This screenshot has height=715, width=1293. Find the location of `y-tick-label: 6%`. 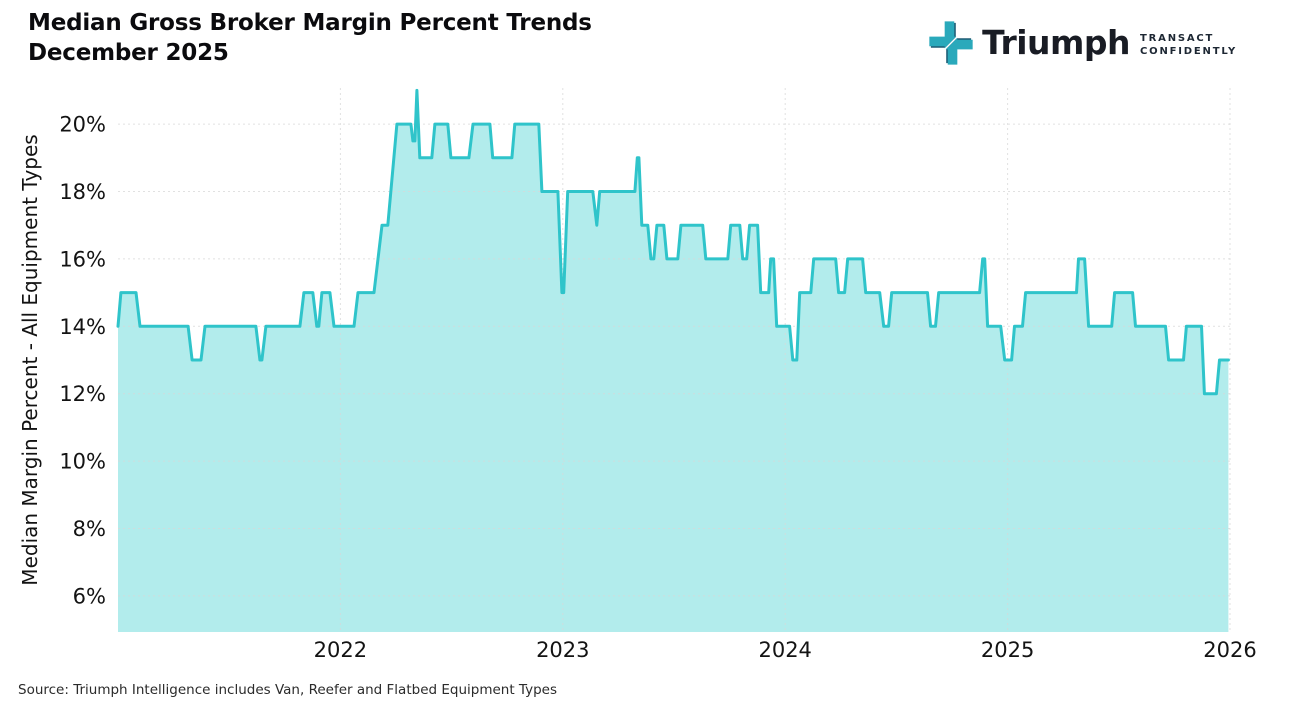

y-tick-label: 6% is located at coordinates (89, 596).